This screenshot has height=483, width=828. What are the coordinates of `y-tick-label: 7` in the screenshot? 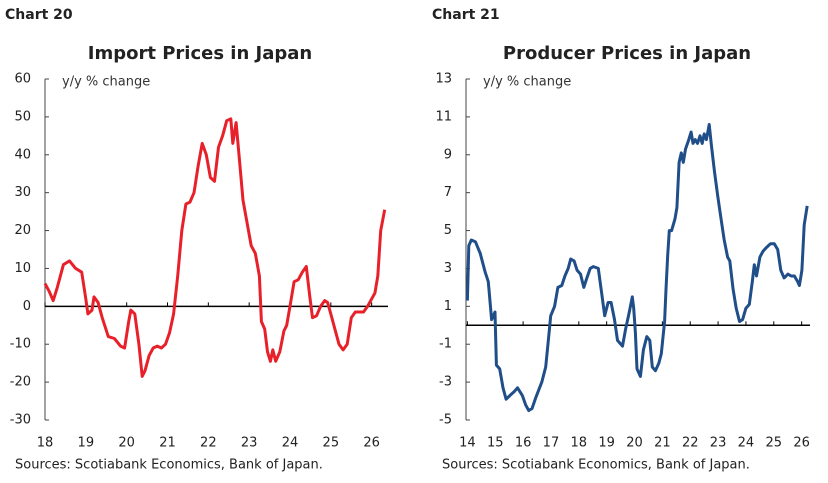 It's located at (448, 192).